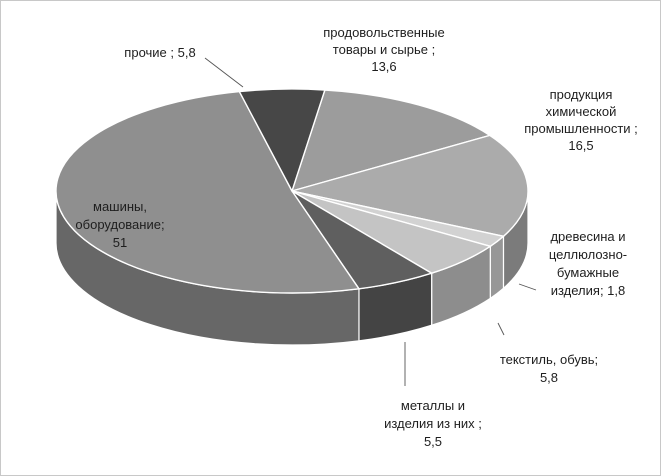 This screenshot has width=661, height=476. What do you see at coordinates (282, 140) in the screenshot?
I see `slice-прочие` at bounding box center [282, 140].